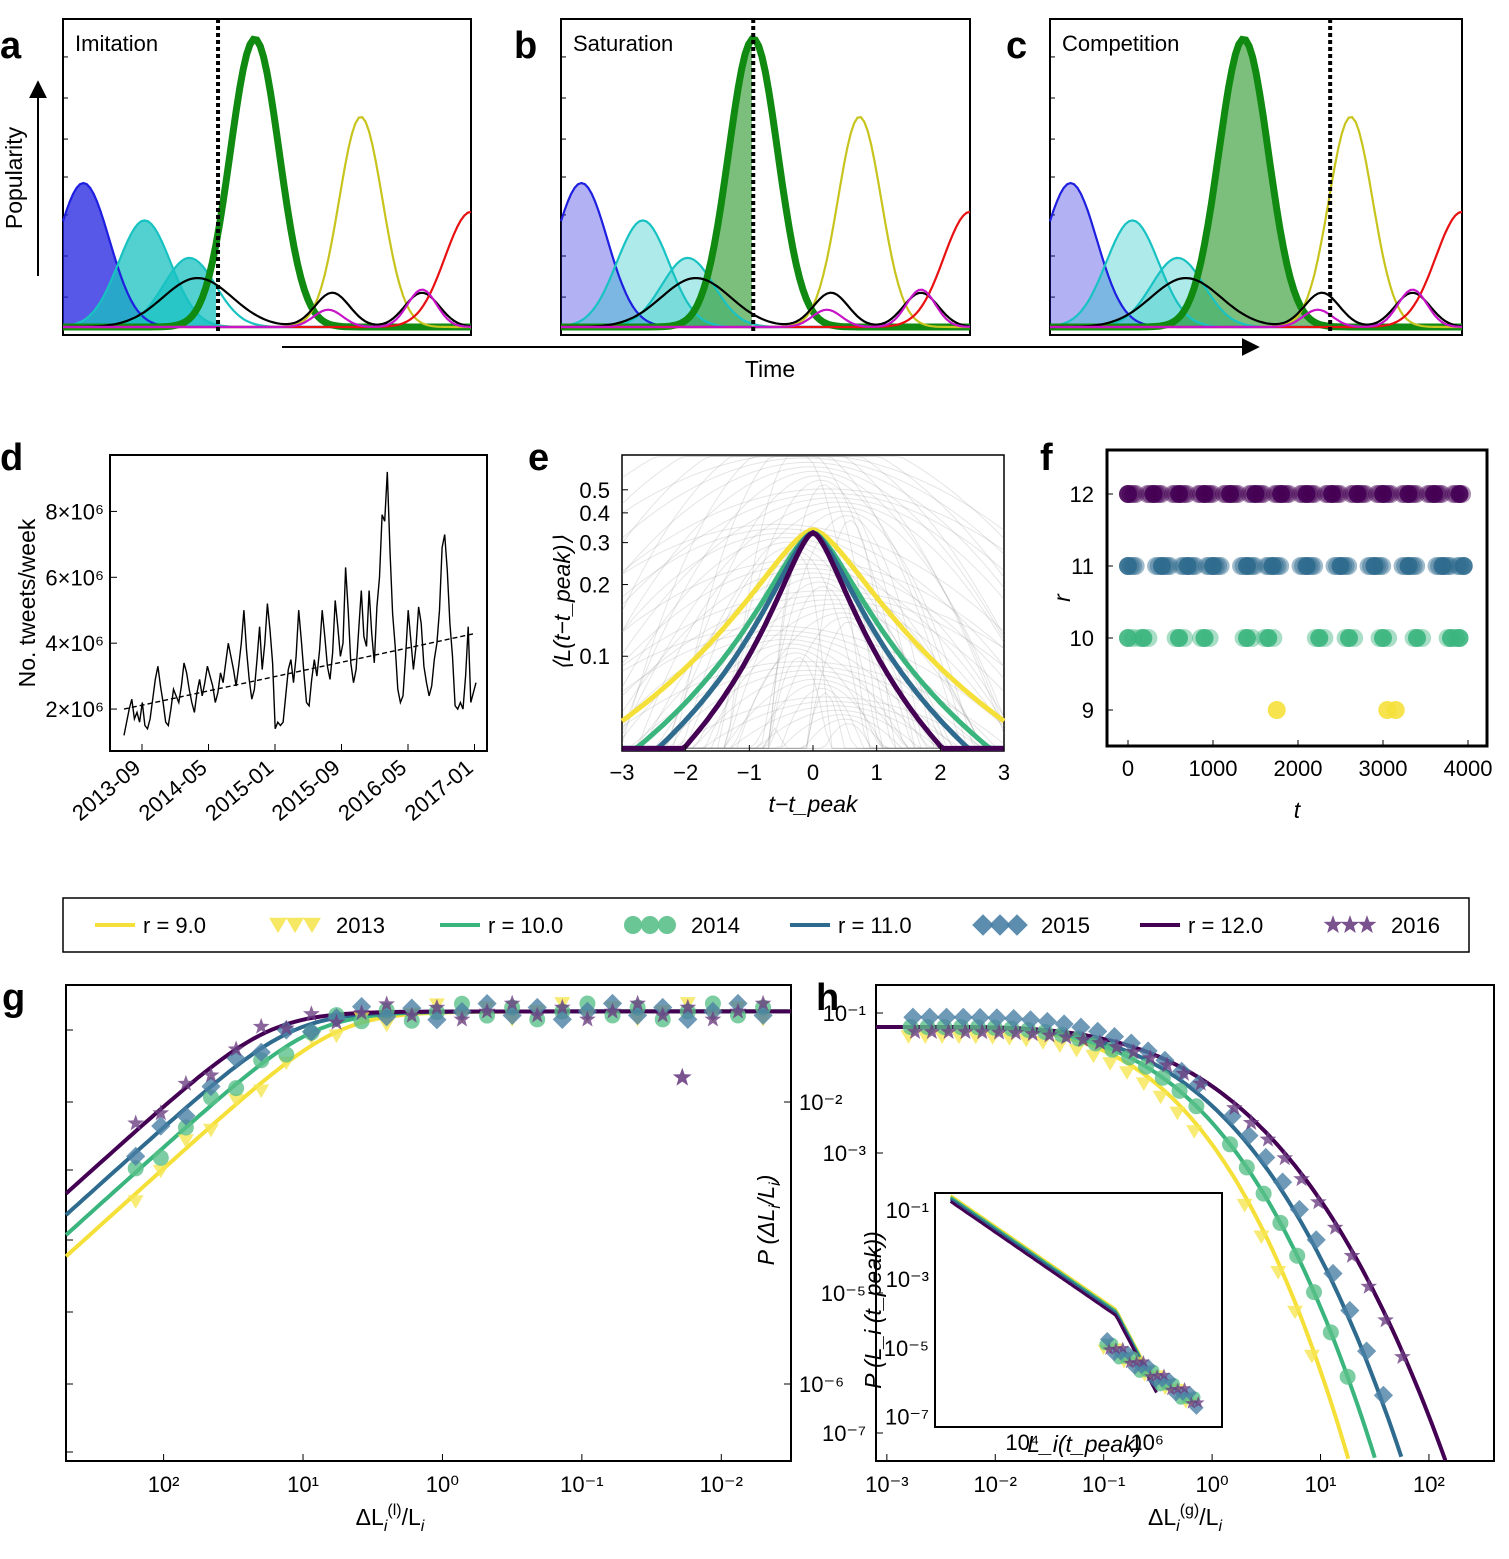 The image size is (1509, 1559). What do you see at coordinates (844, 1433) in the screenshot?
I see `y-tick-label-h: 10⁻⁷` at bounding box center [844, 1433].